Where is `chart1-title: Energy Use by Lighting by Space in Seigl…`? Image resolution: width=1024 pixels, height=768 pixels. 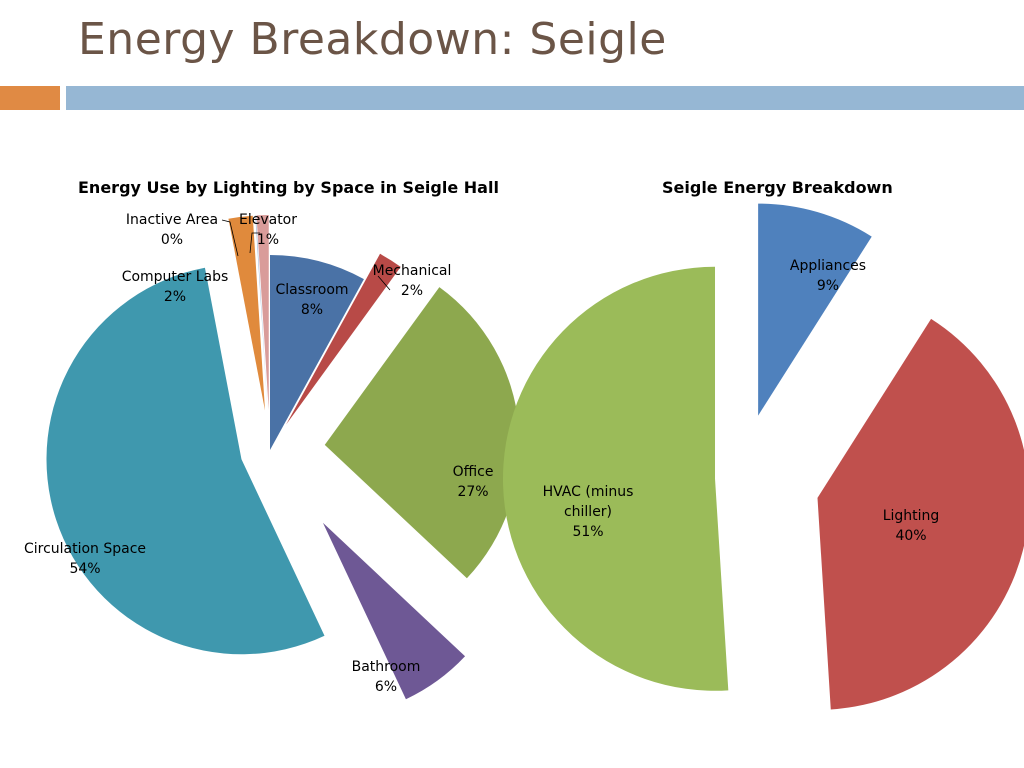 chart1-title: Energy Use by Lighting by Space in Seigl… is located at coordinates (288, 187).